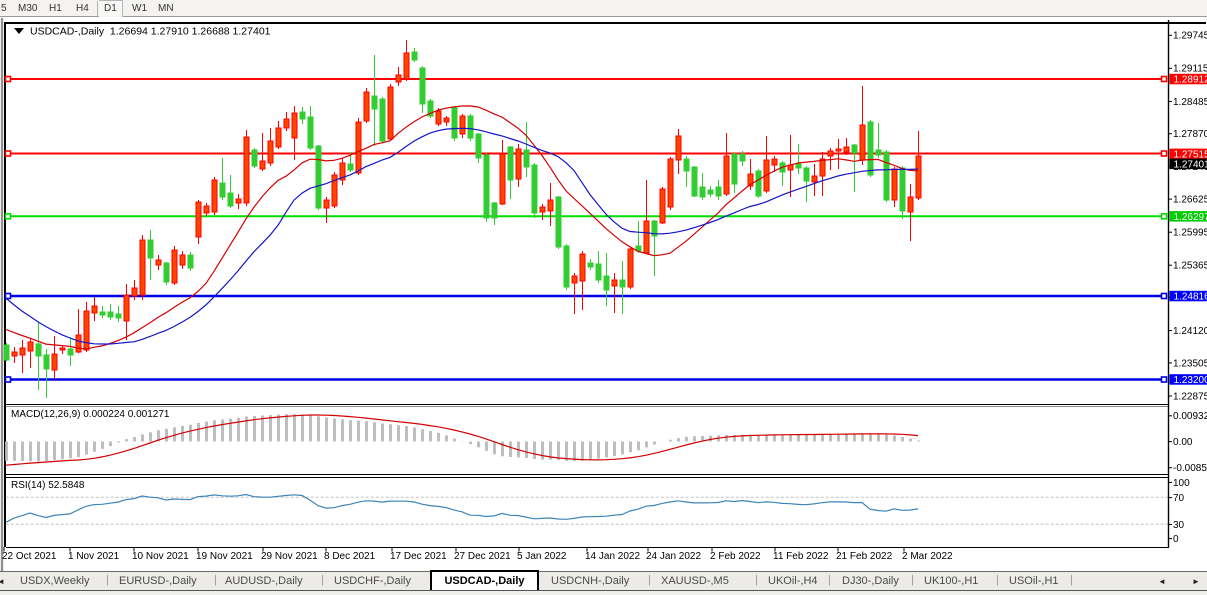 Image resolution: width=1207 pixels, height=595 pixels. What do you see at coordinates (1190, 200) in the screenshot?
I see `svg-text: 1.26625` at bounding box center [1190, 200].